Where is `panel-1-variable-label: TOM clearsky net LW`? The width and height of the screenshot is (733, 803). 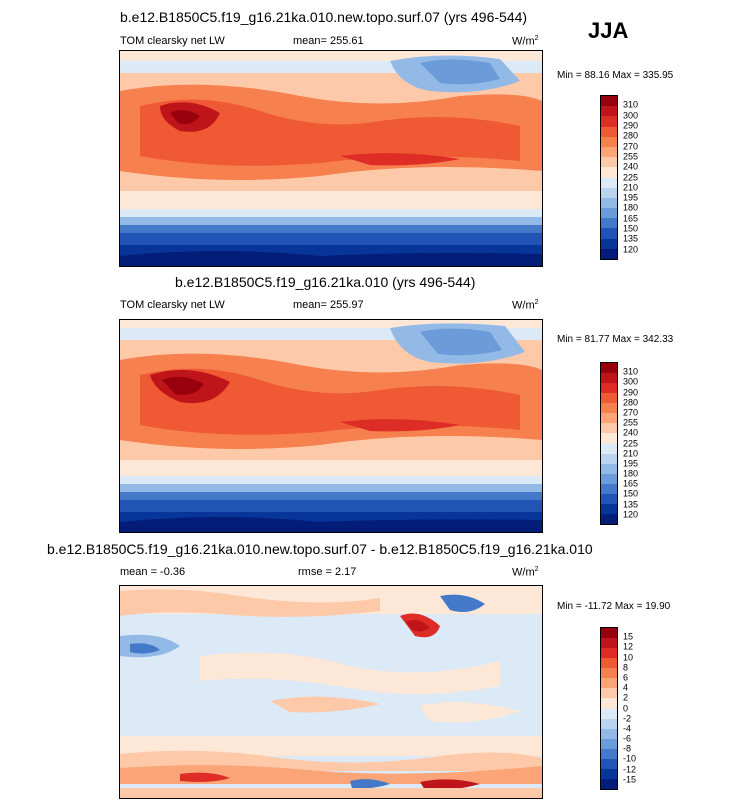
panel-1-variable-label: TOM clearsky net LW is located at coordinates (172, 41).